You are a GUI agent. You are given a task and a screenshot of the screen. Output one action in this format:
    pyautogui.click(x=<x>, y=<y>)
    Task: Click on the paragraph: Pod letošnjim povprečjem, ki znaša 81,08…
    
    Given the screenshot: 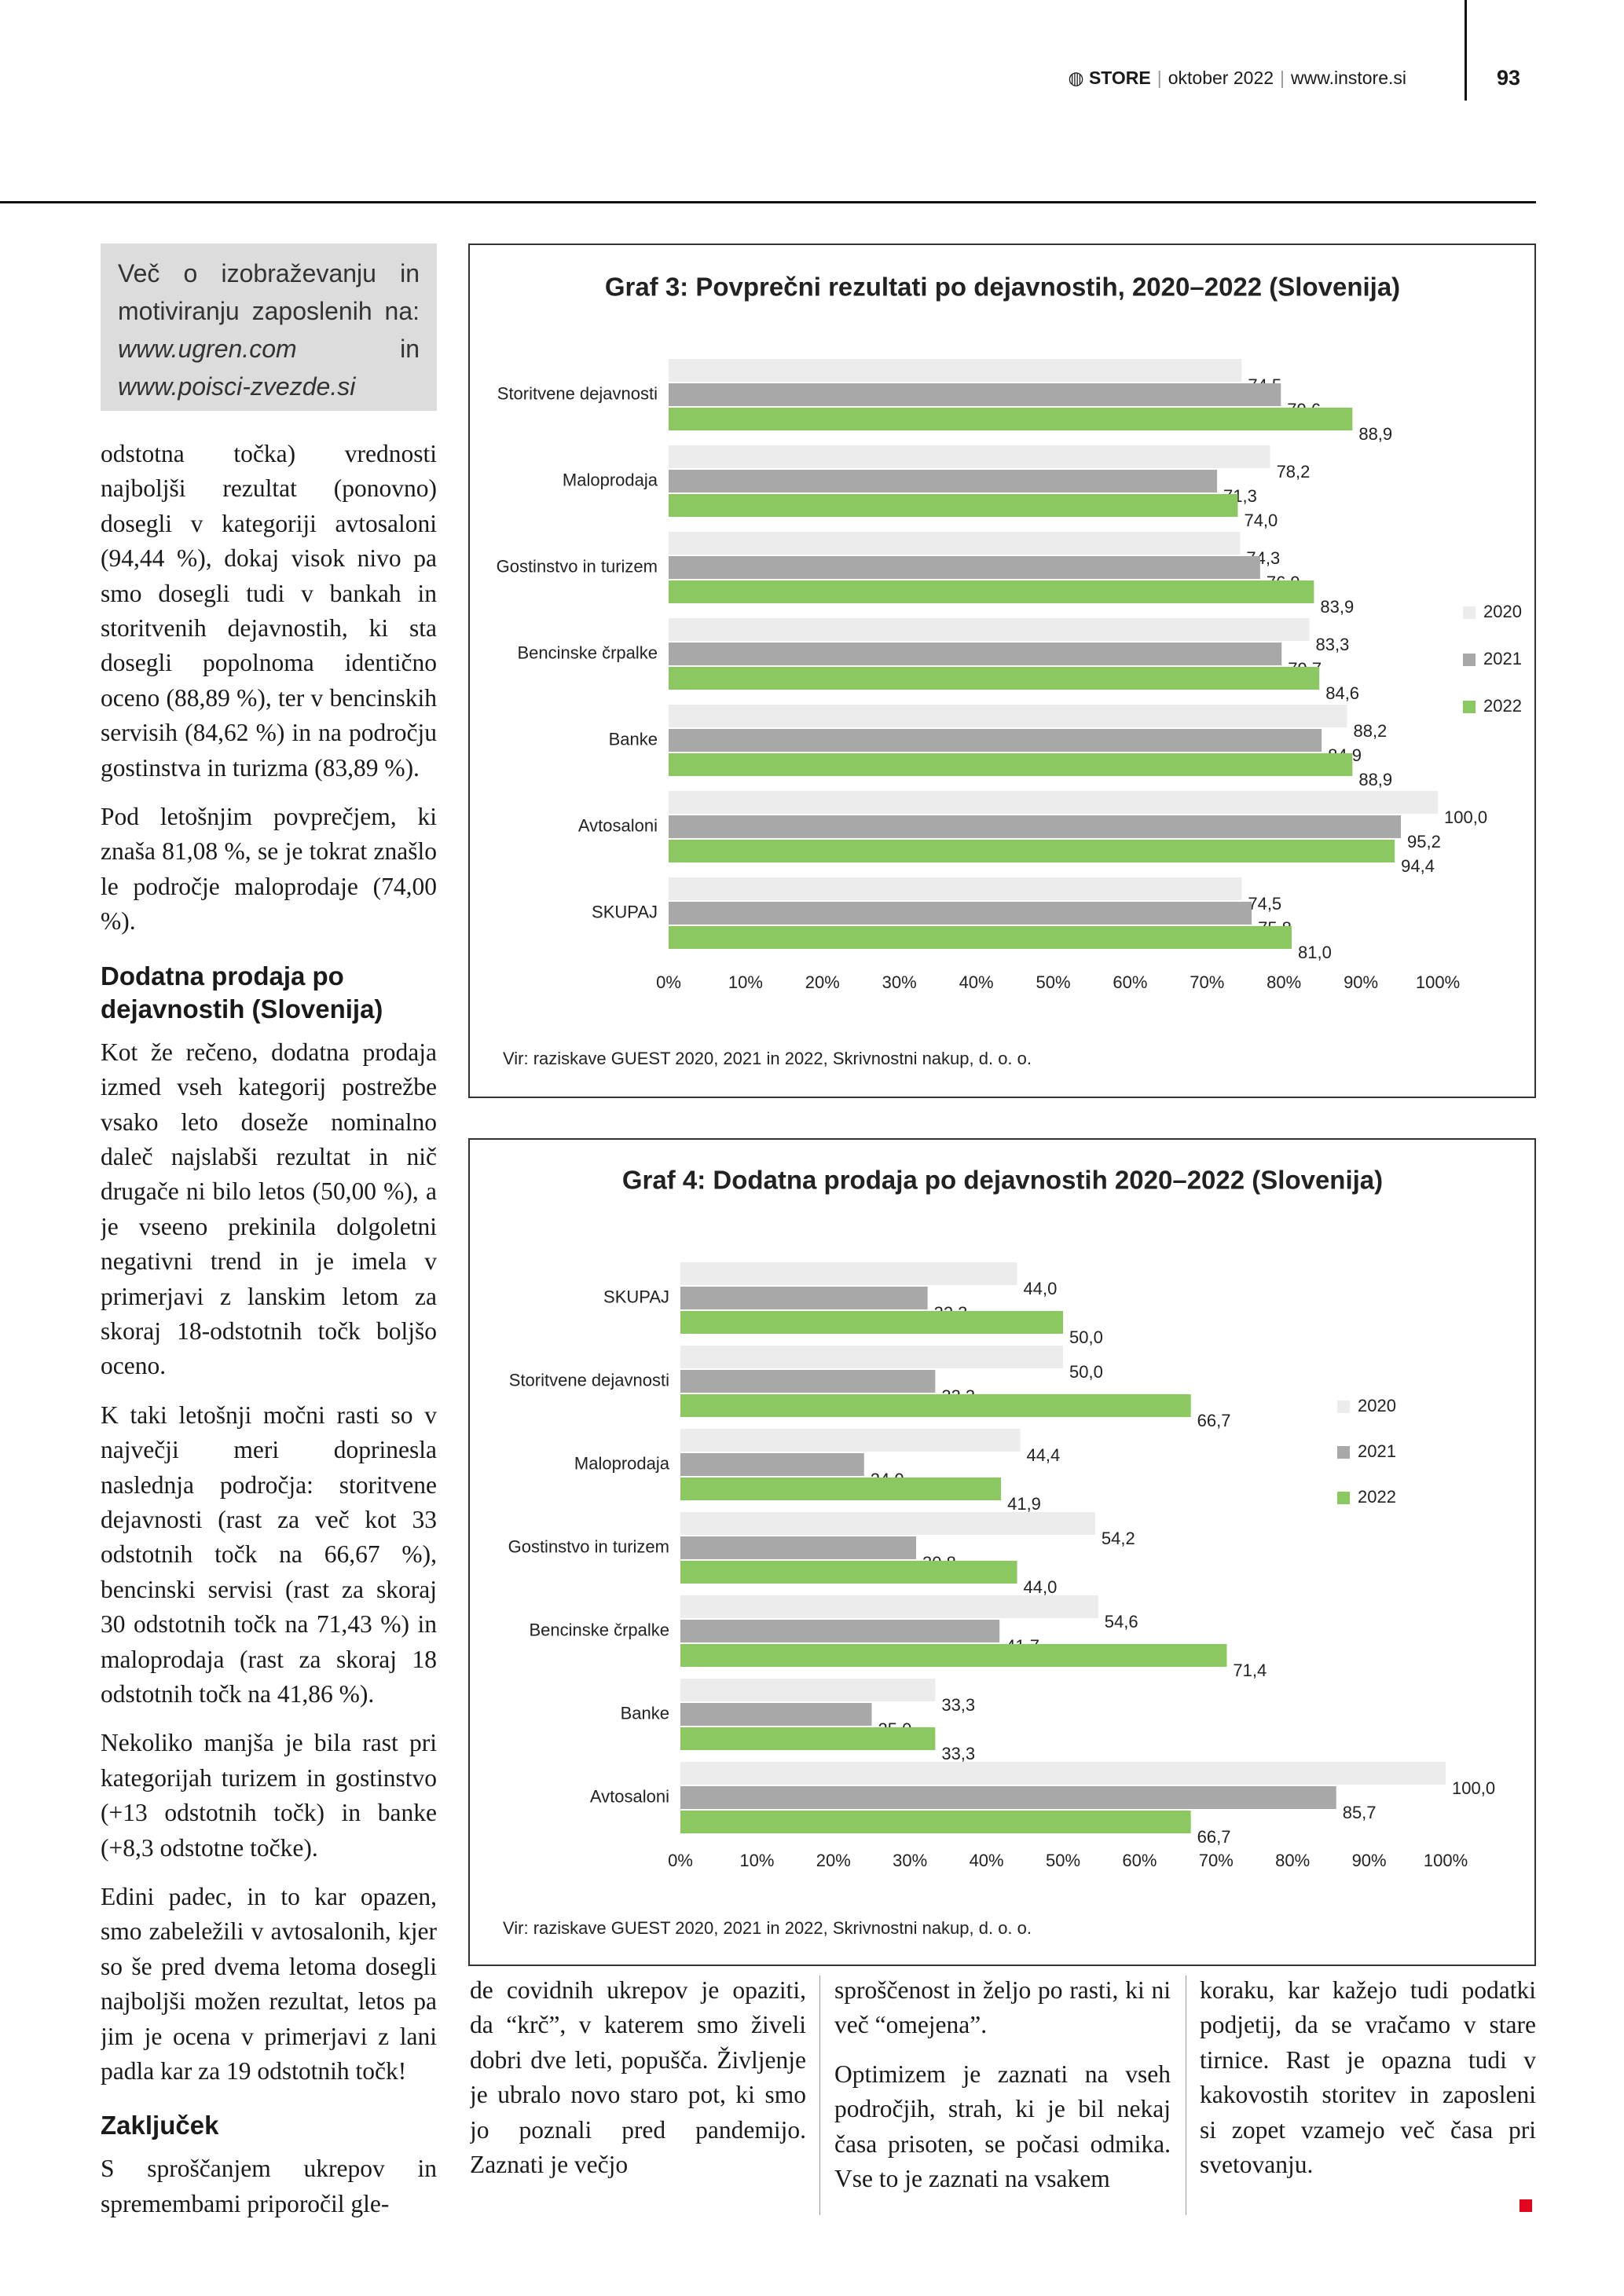 What is the action you would take?
    pyautogui.click(x=269, y=870)
    